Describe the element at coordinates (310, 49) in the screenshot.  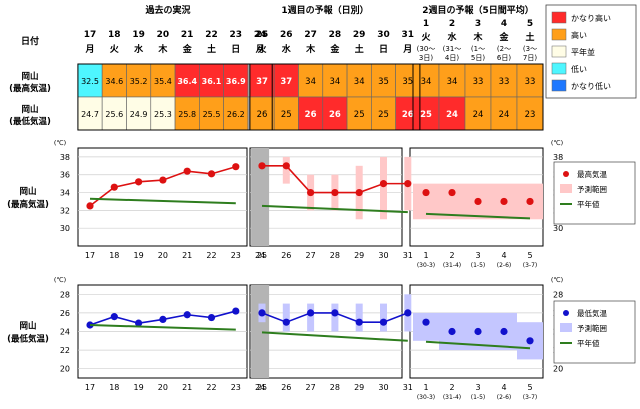
I see `weekday: 木` at that location.